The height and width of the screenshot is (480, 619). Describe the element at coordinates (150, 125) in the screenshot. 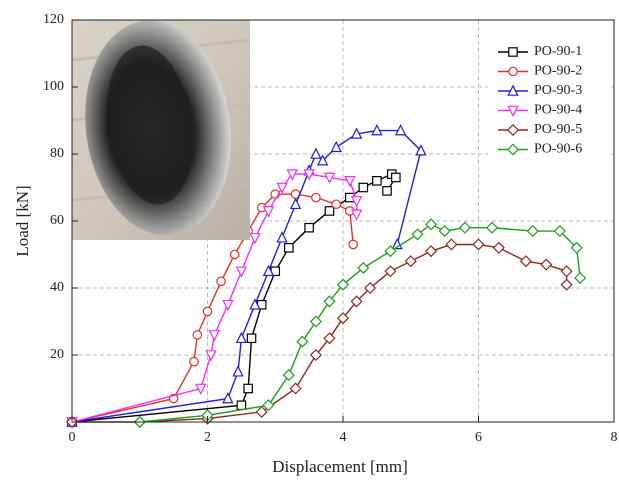

I see `hole-depth` at that location.